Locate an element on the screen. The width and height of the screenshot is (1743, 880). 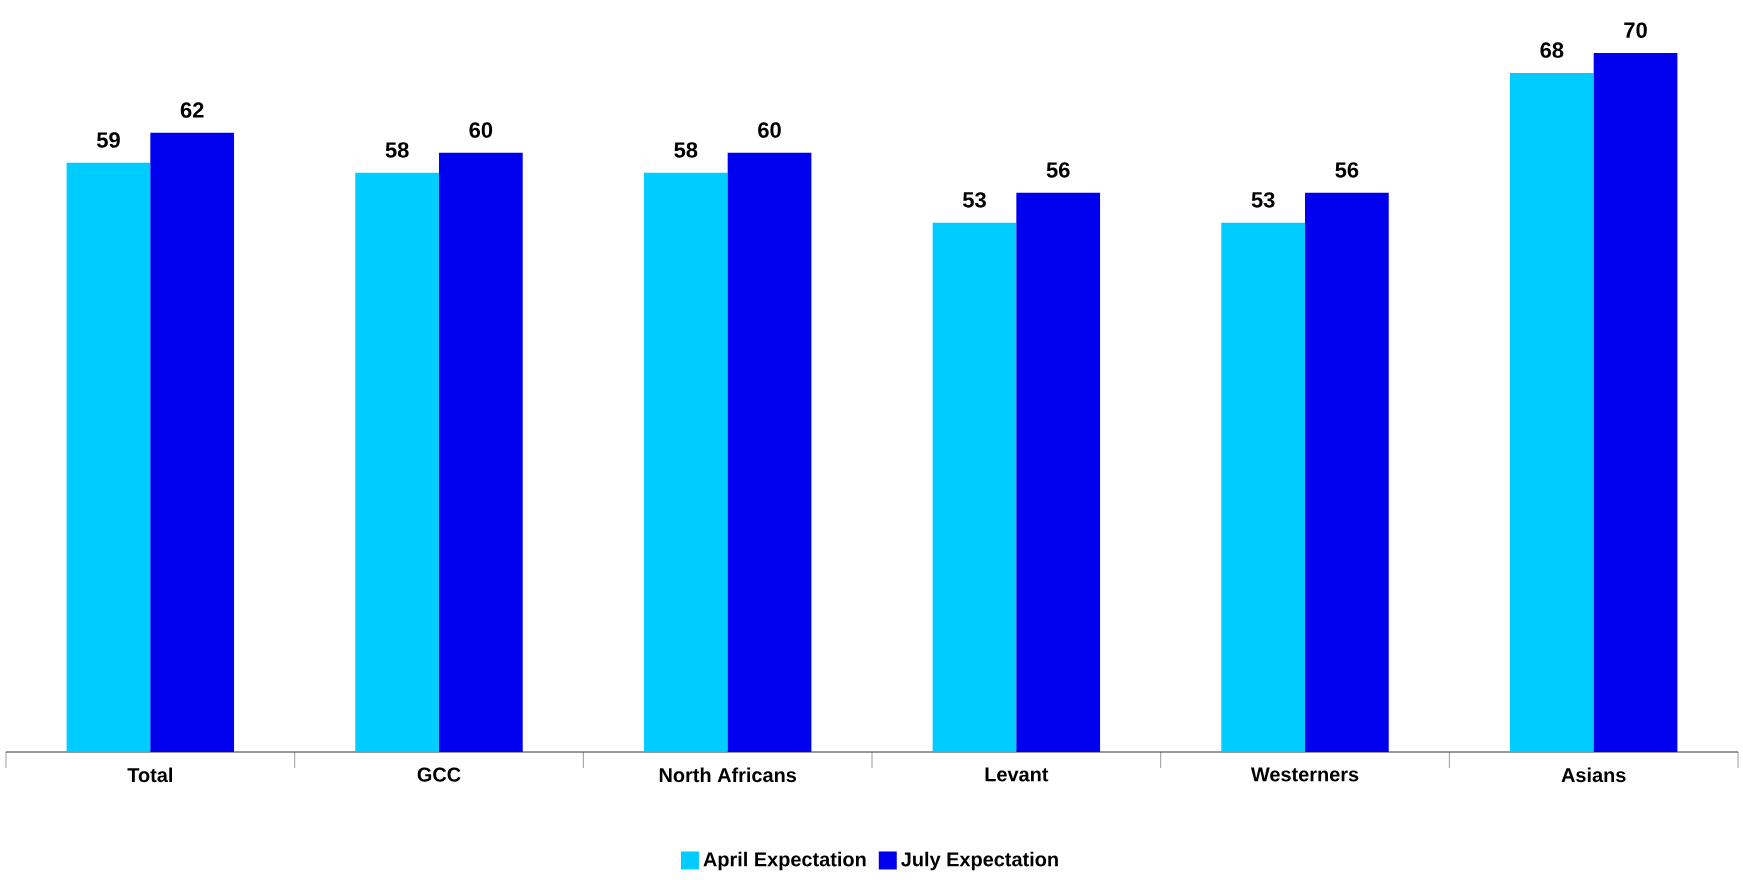
x-tick-label: Asians is located at coordinates (1593, 775).